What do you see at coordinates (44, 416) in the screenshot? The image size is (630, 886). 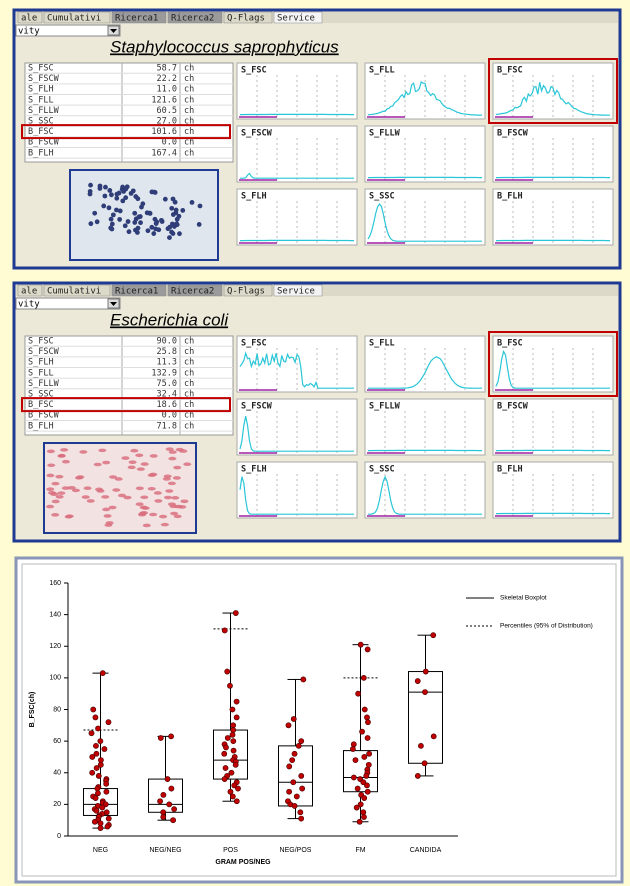 I see `param-name: B_FSCW` at bounding box center [44, 416].